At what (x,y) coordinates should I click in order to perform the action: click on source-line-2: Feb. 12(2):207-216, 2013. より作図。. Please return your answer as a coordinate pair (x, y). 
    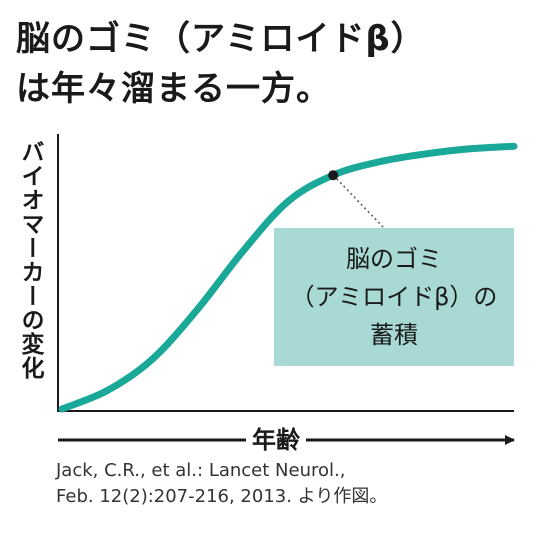
    Looking at the image, I should click on (222, 496).